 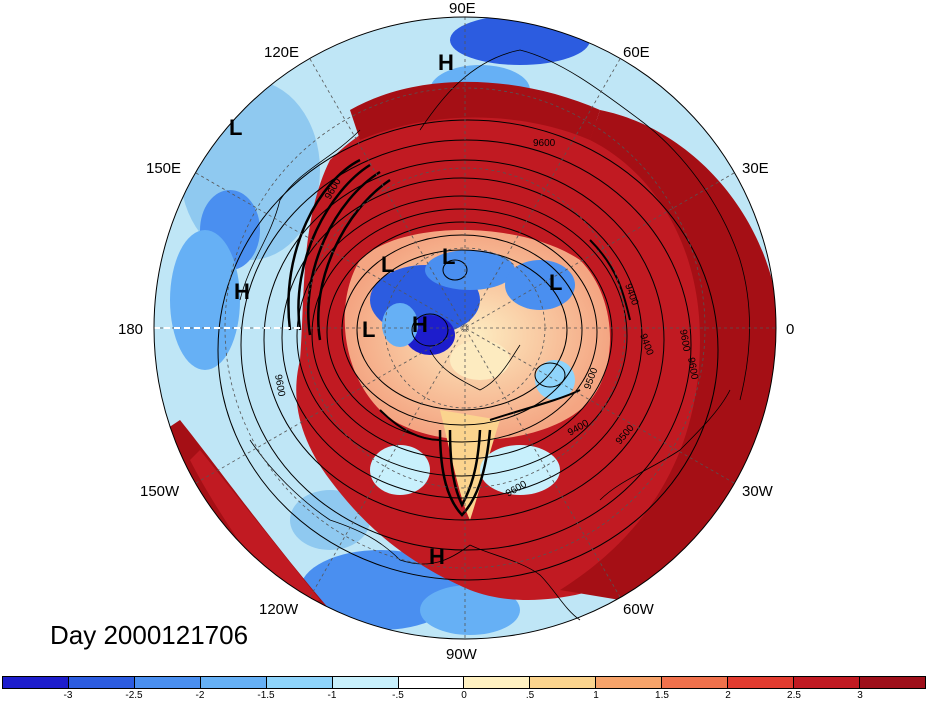 I want to click on colorbar-tick-label: -2, so click(x=200, y=695).